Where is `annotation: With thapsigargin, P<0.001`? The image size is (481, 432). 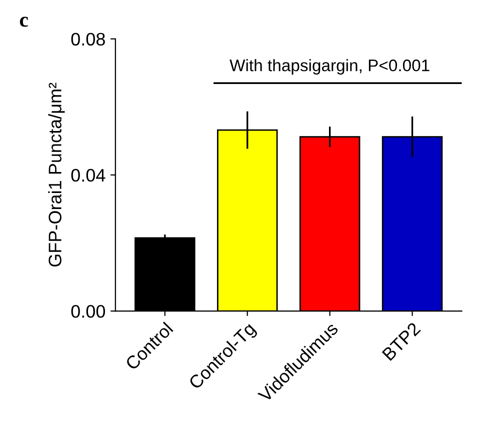
annotation: With thapsigargin, P<0.001 is located at coordinates (330, 67).